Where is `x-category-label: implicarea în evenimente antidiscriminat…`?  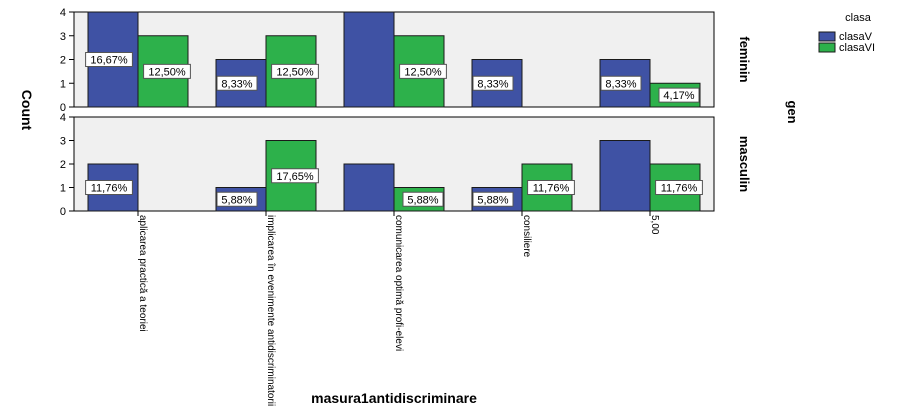
x-category-label: implicarea în evenimente antidiscriminat… is located at coordinates (270, 310).